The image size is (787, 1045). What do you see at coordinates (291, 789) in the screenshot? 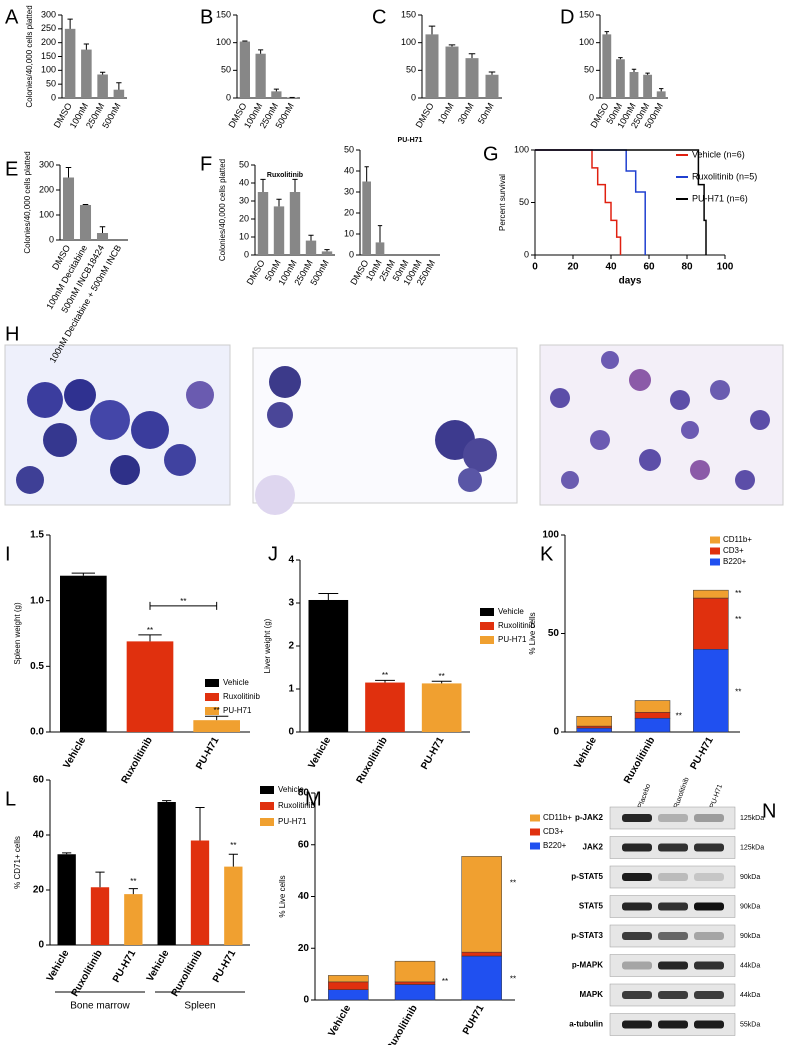
I see `legend-label: Vehicle` at bounding box center [291, 789].